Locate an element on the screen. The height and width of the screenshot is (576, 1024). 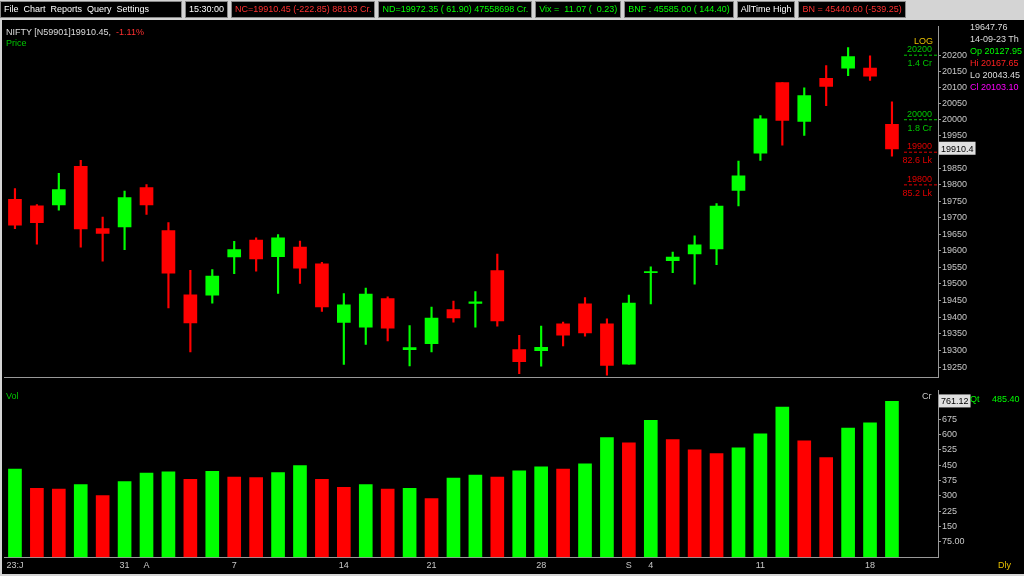
y-tick-label: 19450 is located at coordinates (955, 299).